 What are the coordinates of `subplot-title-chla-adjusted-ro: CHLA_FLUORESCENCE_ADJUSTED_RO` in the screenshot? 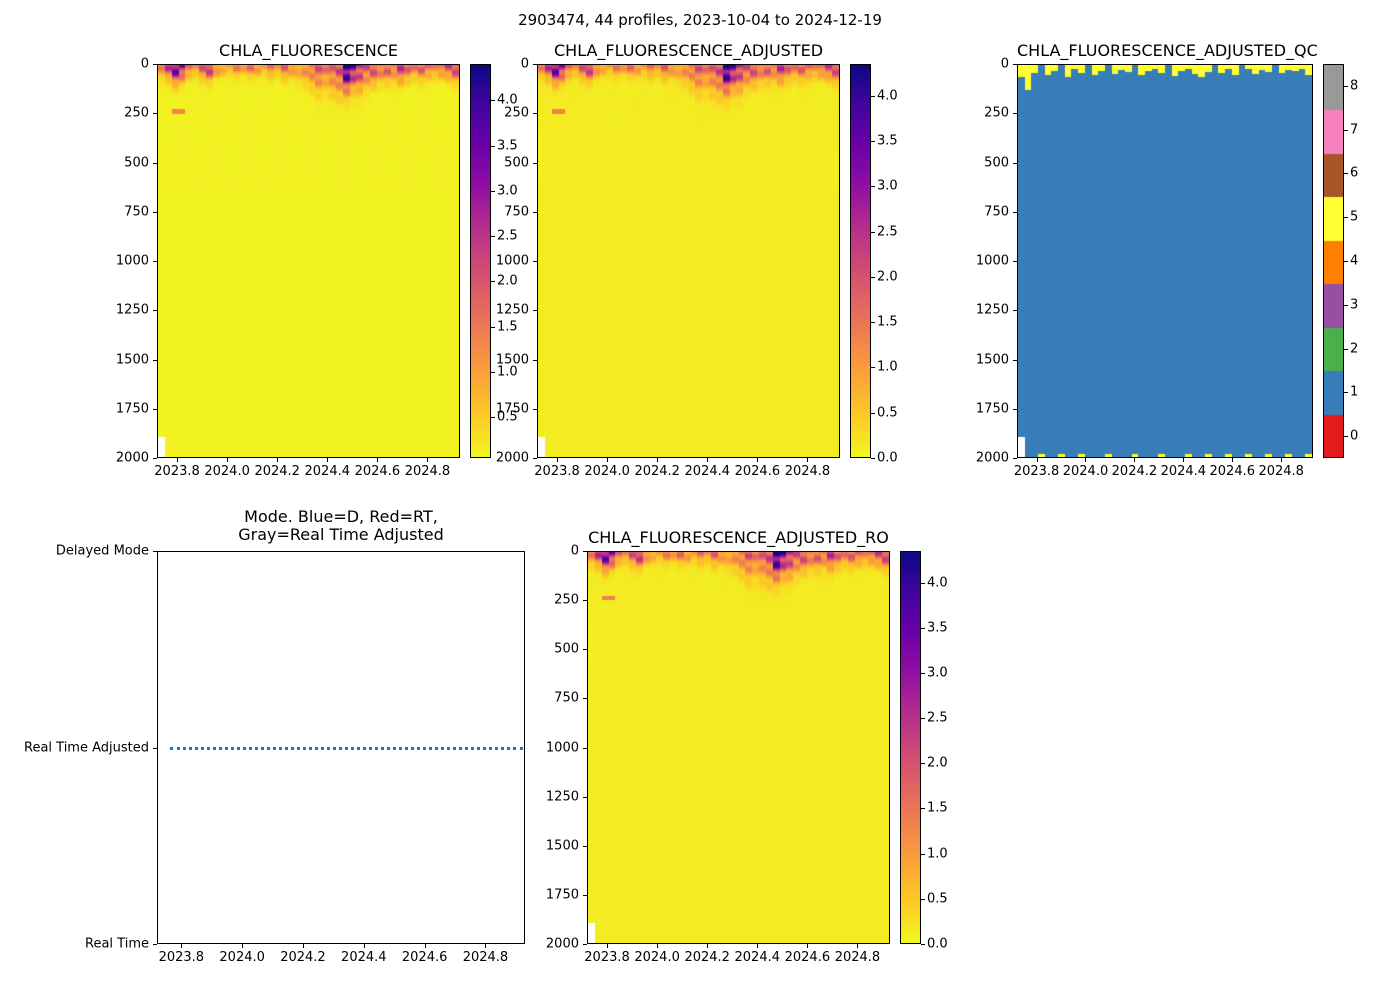 It's located at (738, 537).